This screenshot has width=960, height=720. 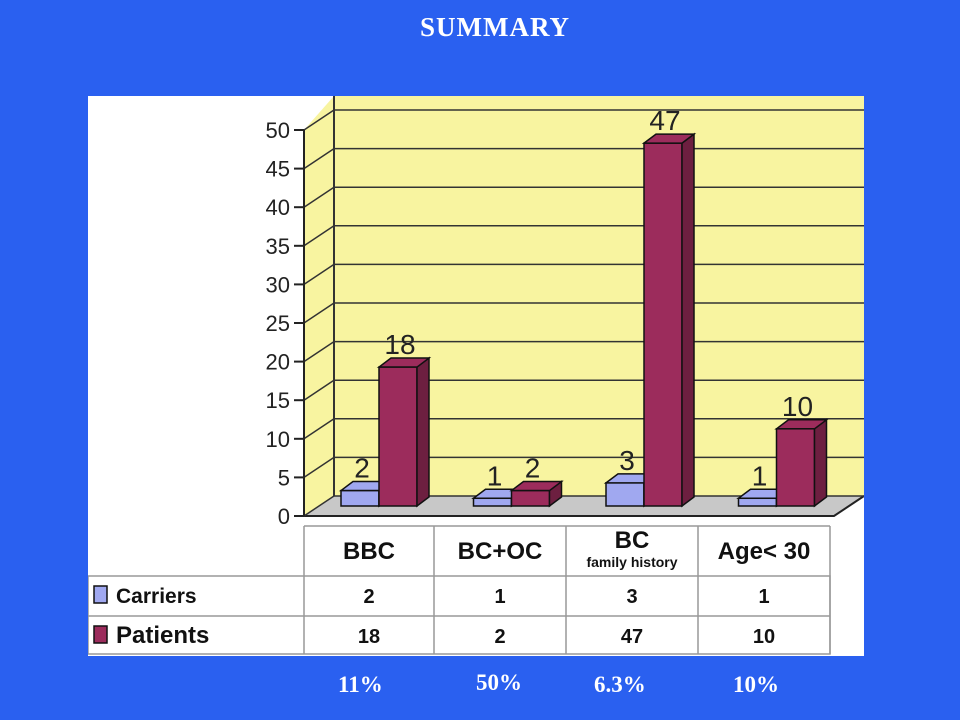 I want to click on percentage-age-under-30: 10%, so click(x=756, y=684).